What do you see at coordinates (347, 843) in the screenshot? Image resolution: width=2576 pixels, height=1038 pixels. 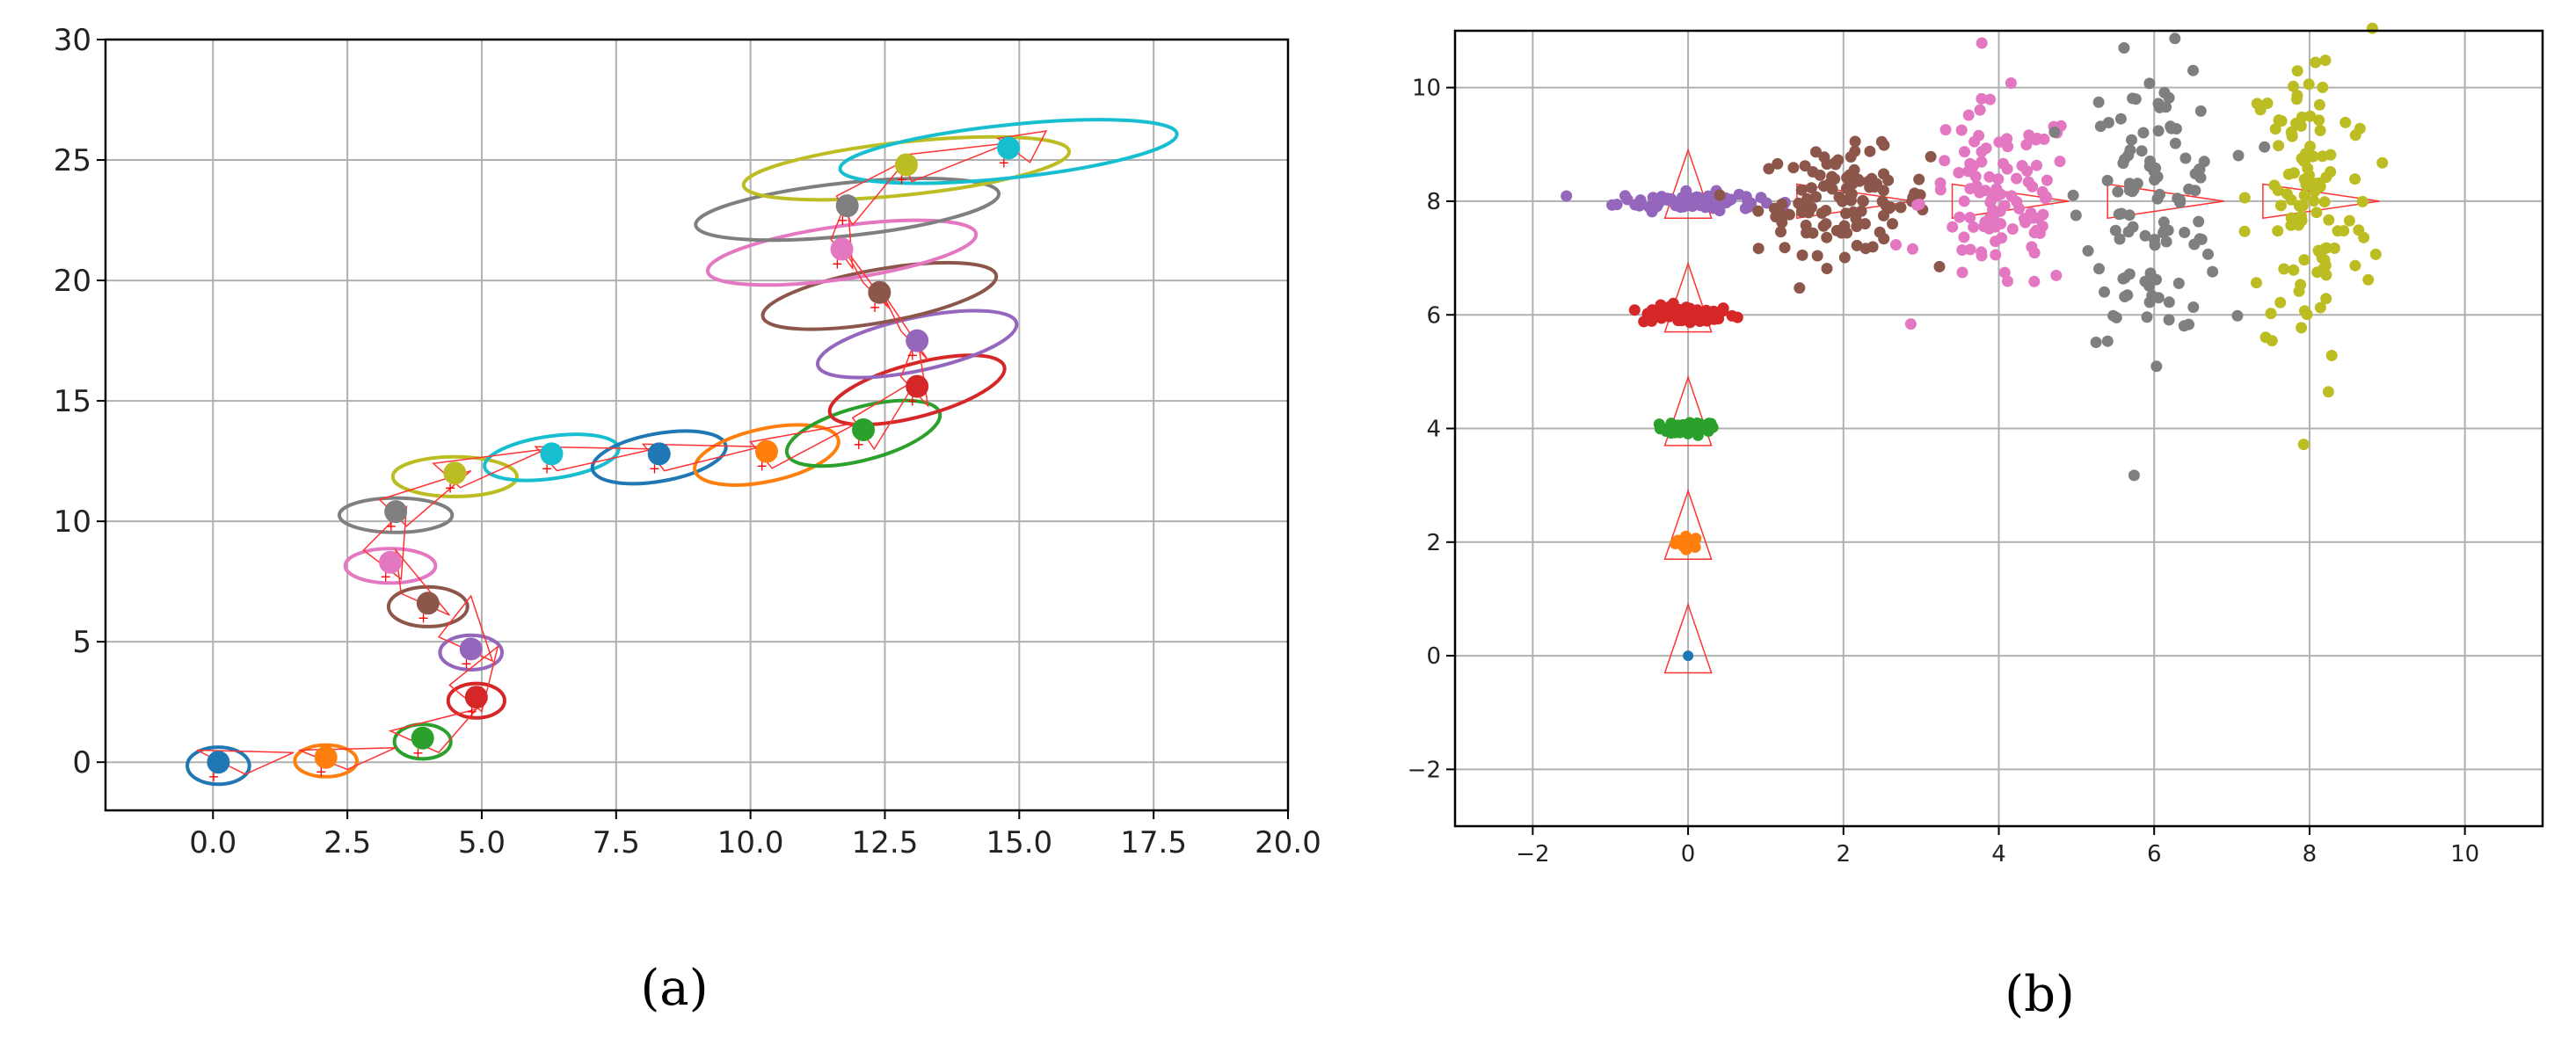 I see `x-tick-label: 2.5` at bounding box center [347, 843].